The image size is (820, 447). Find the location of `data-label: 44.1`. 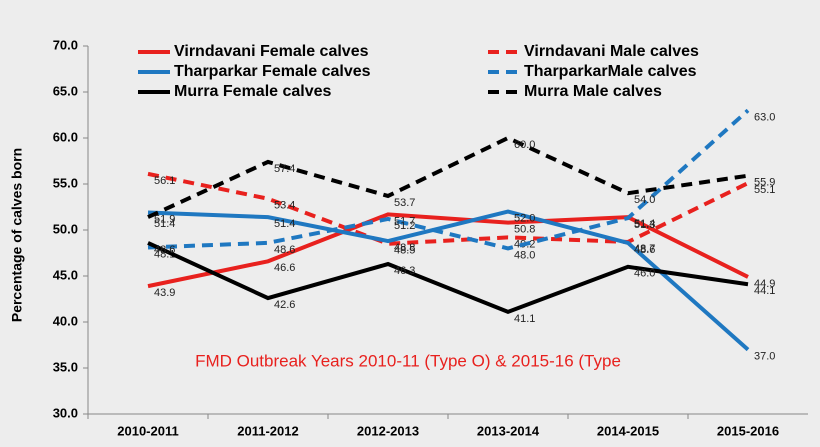

data-label: 44.1 is located at coordinates (764, 291).